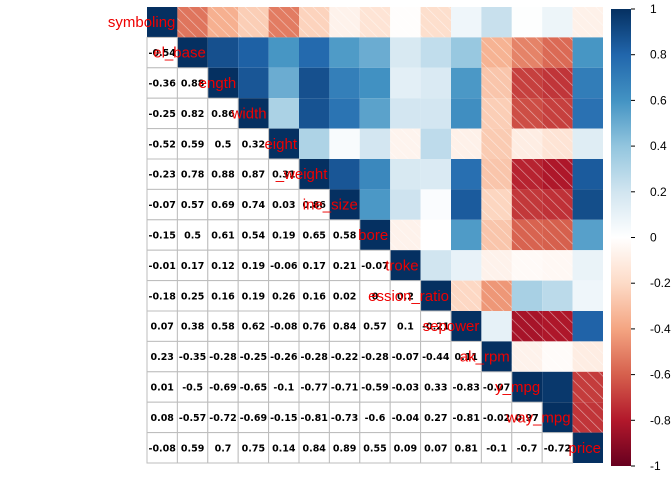  Describe the element at coordinates (660, 420) in the screenshot. I see `legend-tick-label: -0.8` at that location.